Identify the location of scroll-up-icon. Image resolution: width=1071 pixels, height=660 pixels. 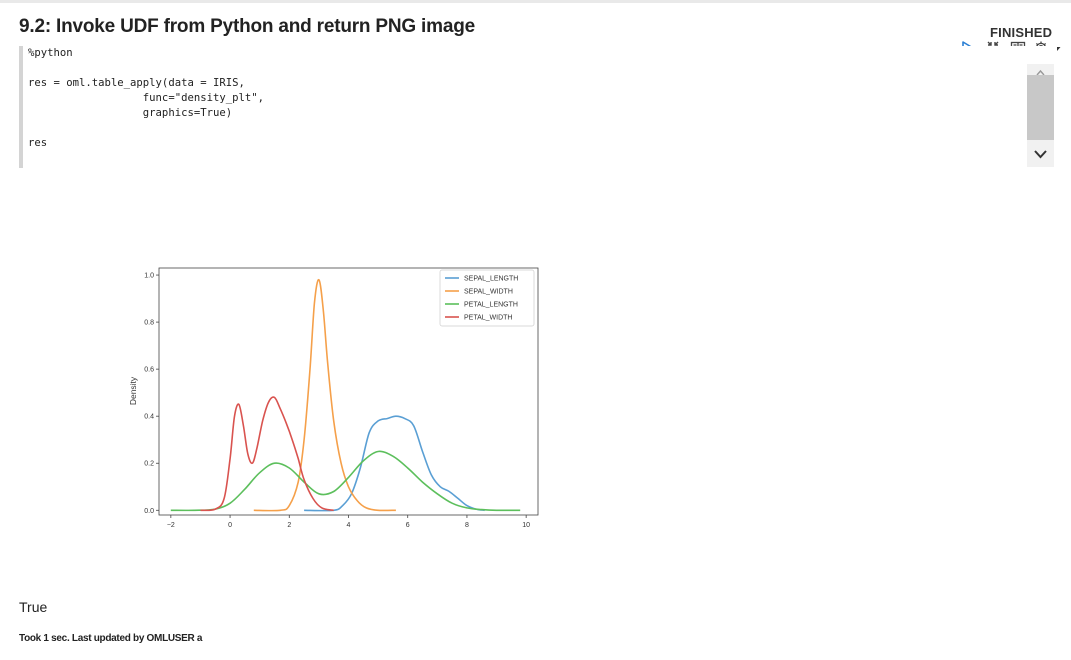
(1040, 70).